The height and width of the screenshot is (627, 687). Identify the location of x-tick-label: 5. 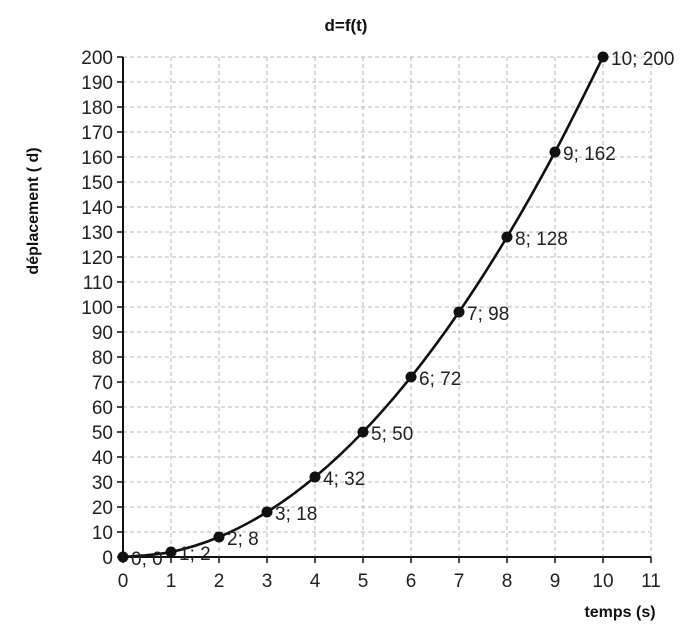
(363, 581).